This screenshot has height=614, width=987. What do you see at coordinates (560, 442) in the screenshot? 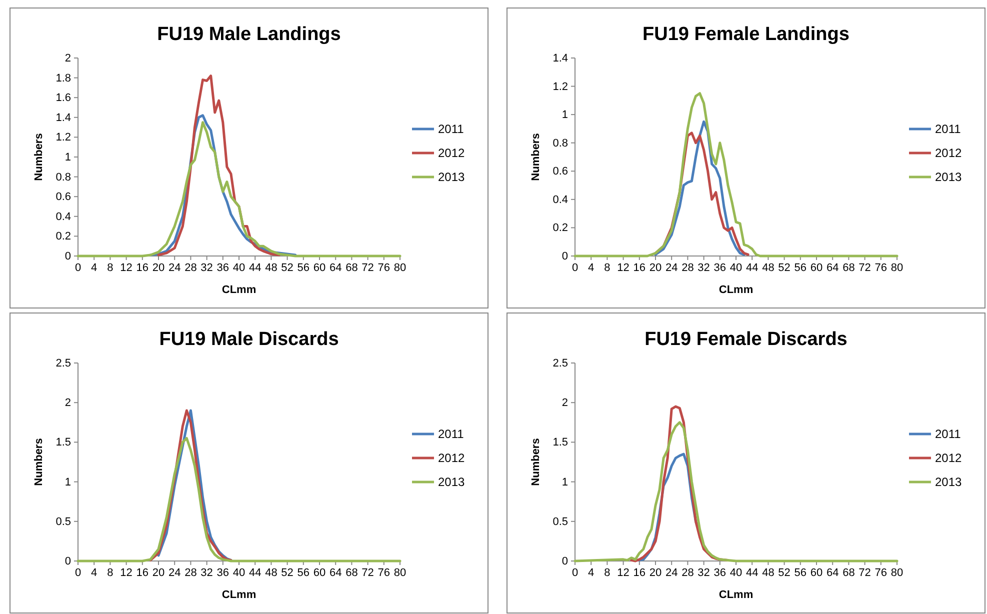
I see `y-tick-label: 1.5` at bounding box center [560, 442].